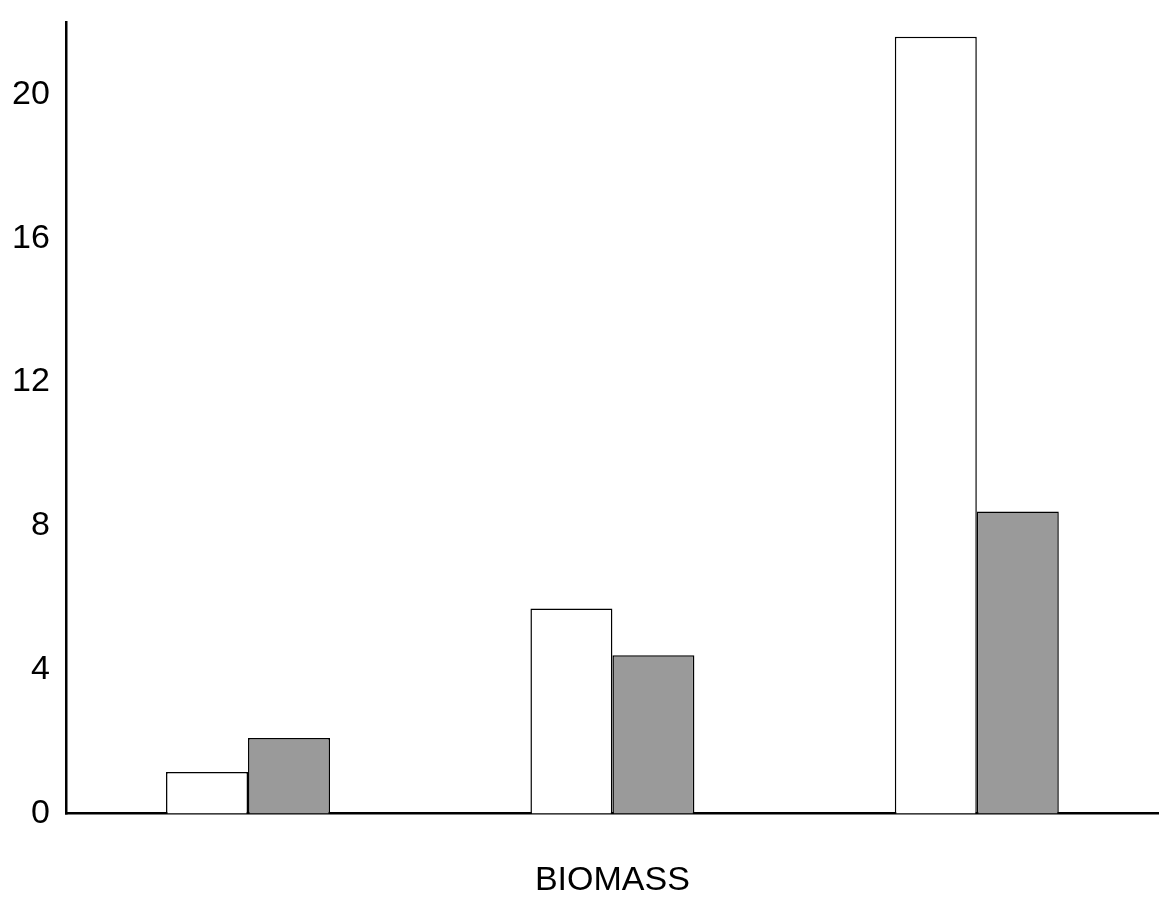 This screenshot has width=1159, height=909. I want to click on y-tick-label: 20, so click(30, 91).